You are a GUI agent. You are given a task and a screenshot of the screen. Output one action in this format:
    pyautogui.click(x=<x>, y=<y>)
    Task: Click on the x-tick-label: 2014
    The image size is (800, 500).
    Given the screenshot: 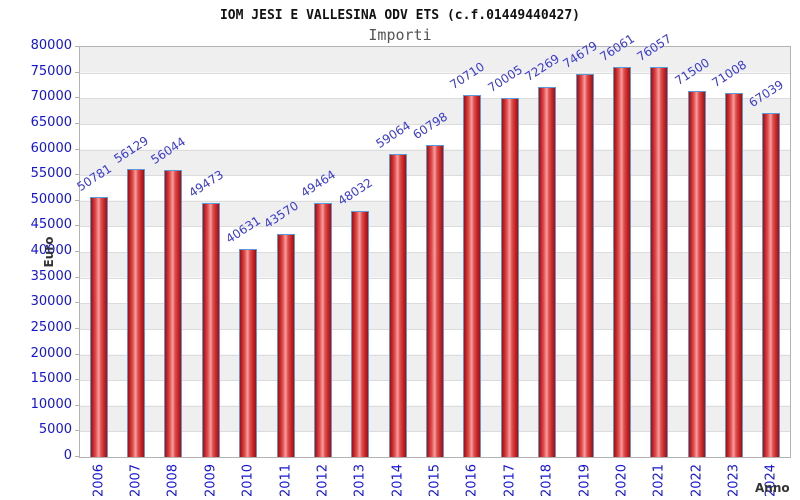 What is the action you would take?
    pyautogui.click(x=398, y=480)
    